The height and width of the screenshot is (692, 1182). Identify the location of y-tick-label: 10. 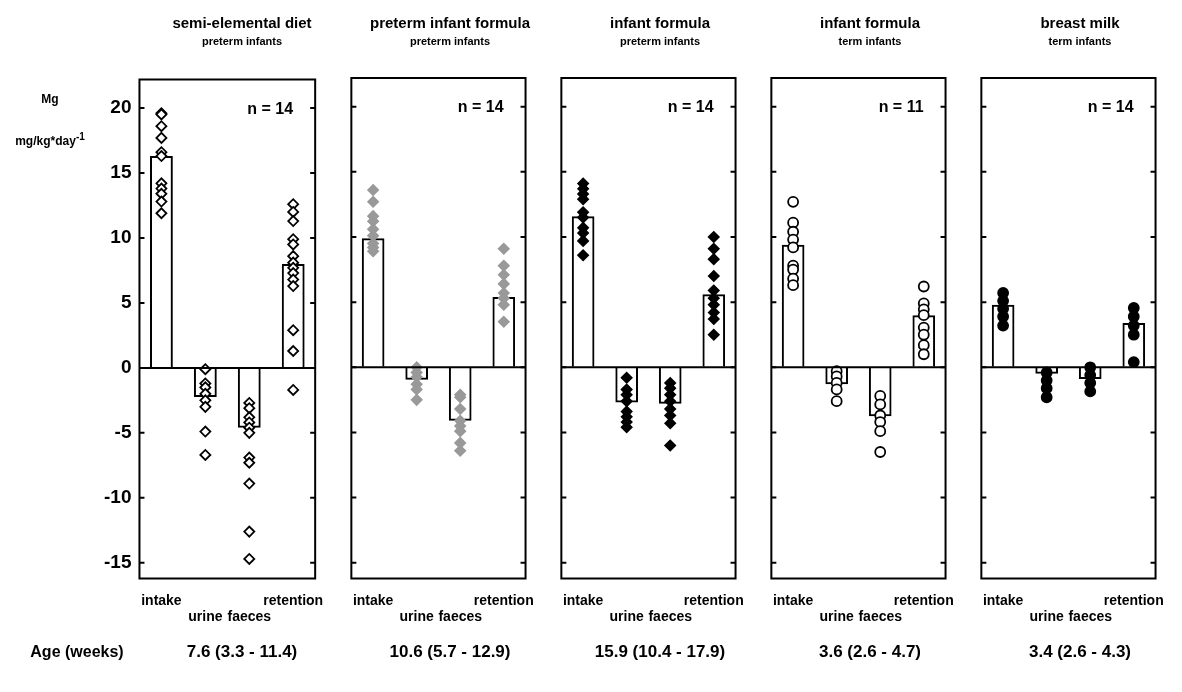
(121, 237).